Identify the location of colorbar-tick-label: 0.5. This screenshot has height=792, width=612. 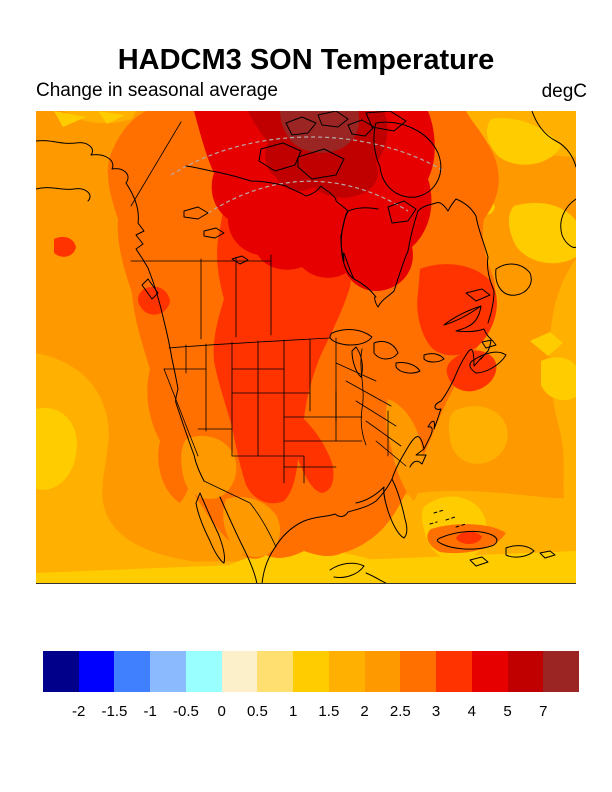
(257, 711).